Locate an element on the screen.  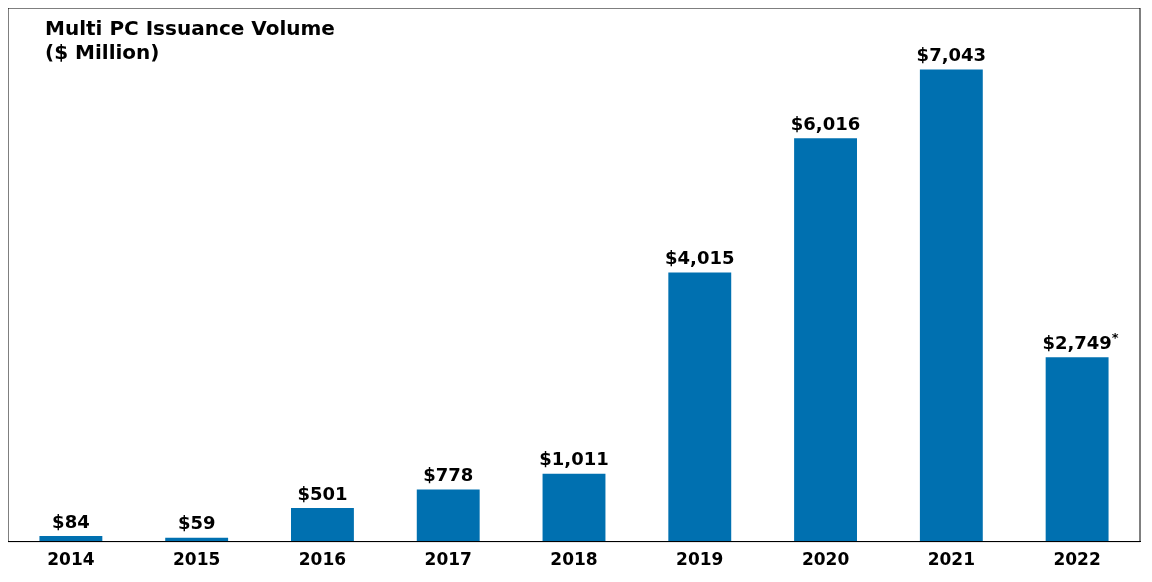
x-tick-label: 2018 is located at coordinates (574, 559).